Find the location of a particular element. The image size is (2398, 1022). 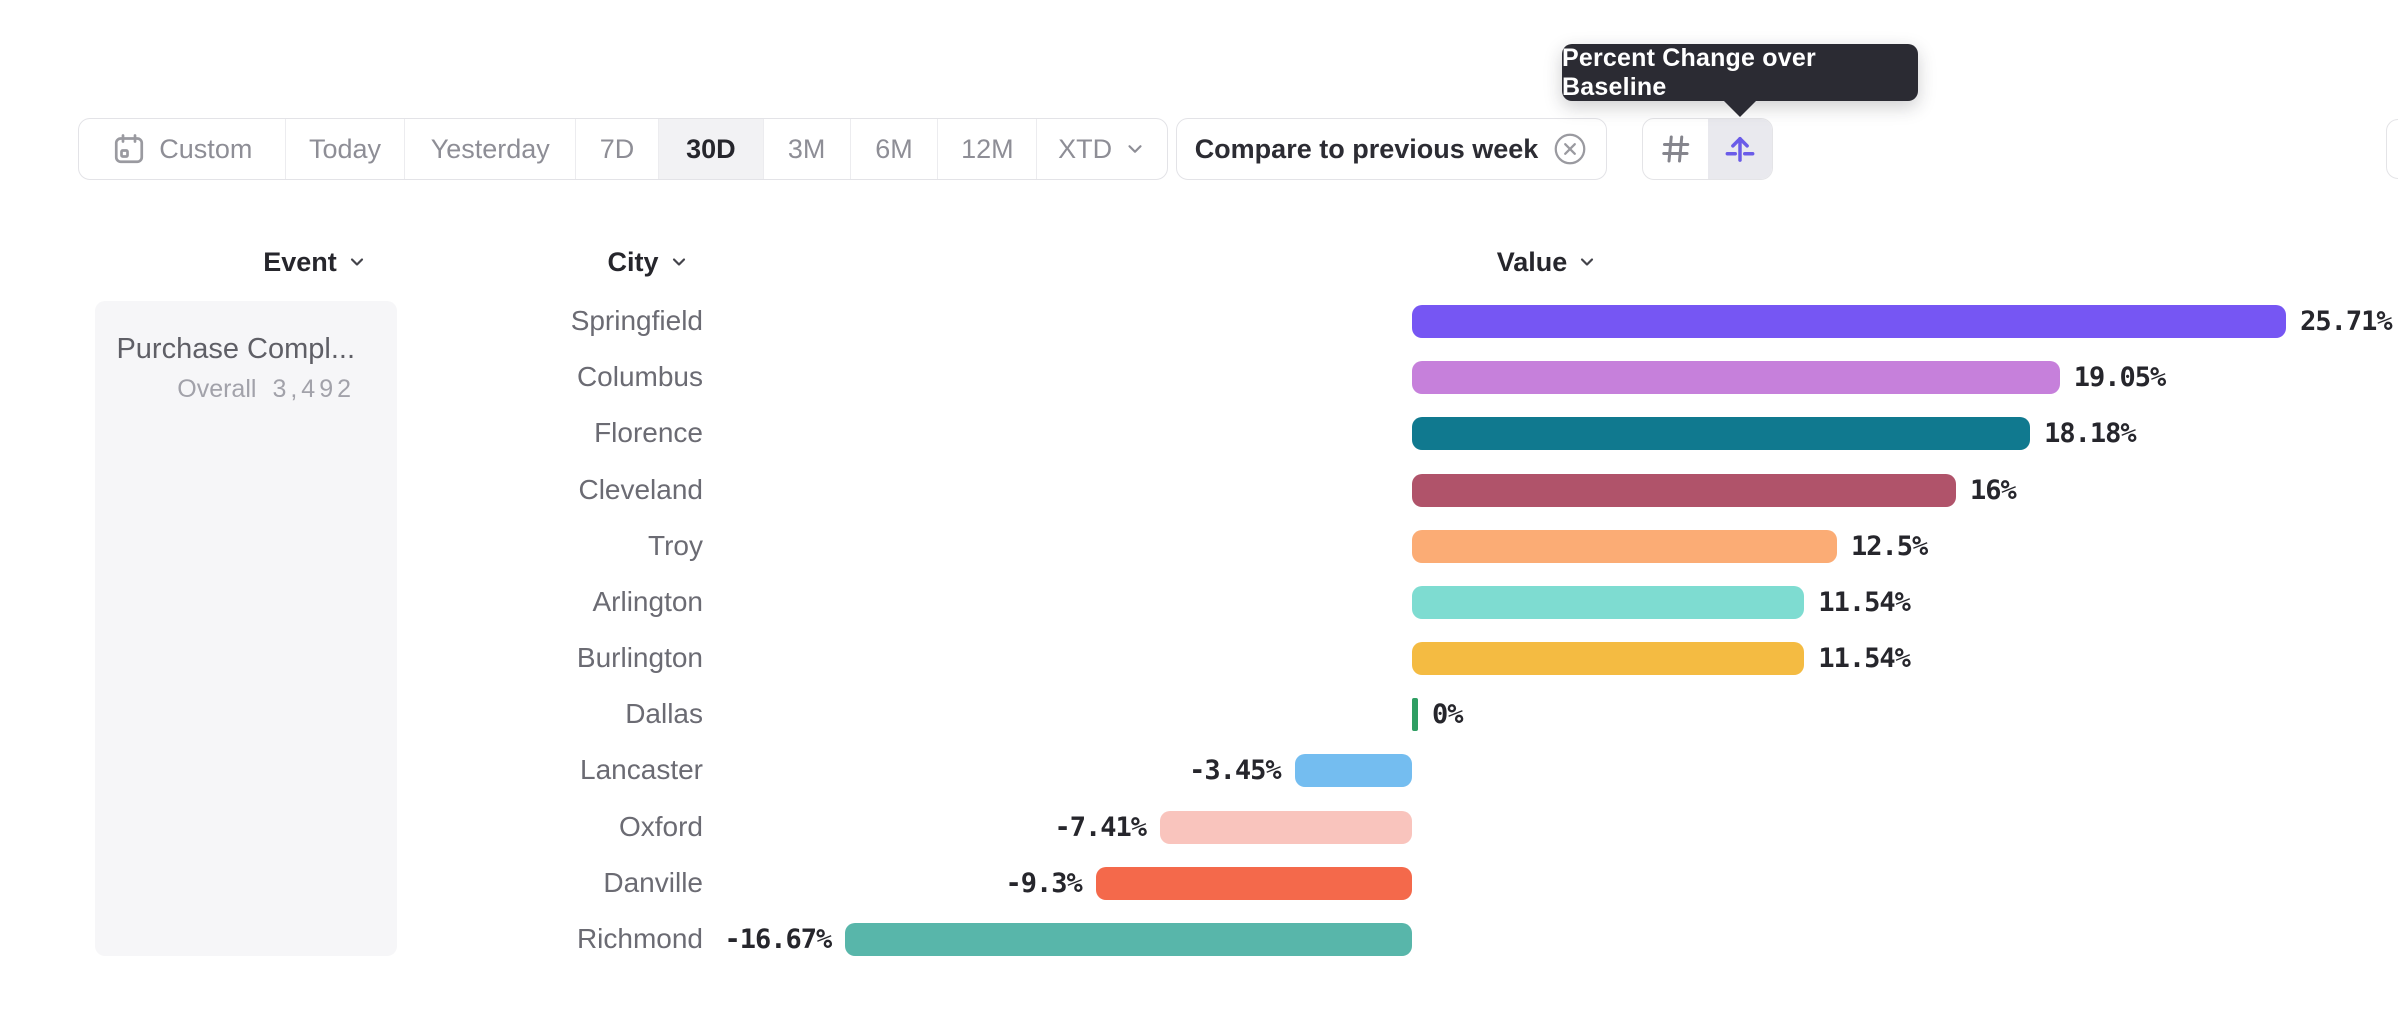

date-range-label: Yesterday is located at coordinates (490, 148).